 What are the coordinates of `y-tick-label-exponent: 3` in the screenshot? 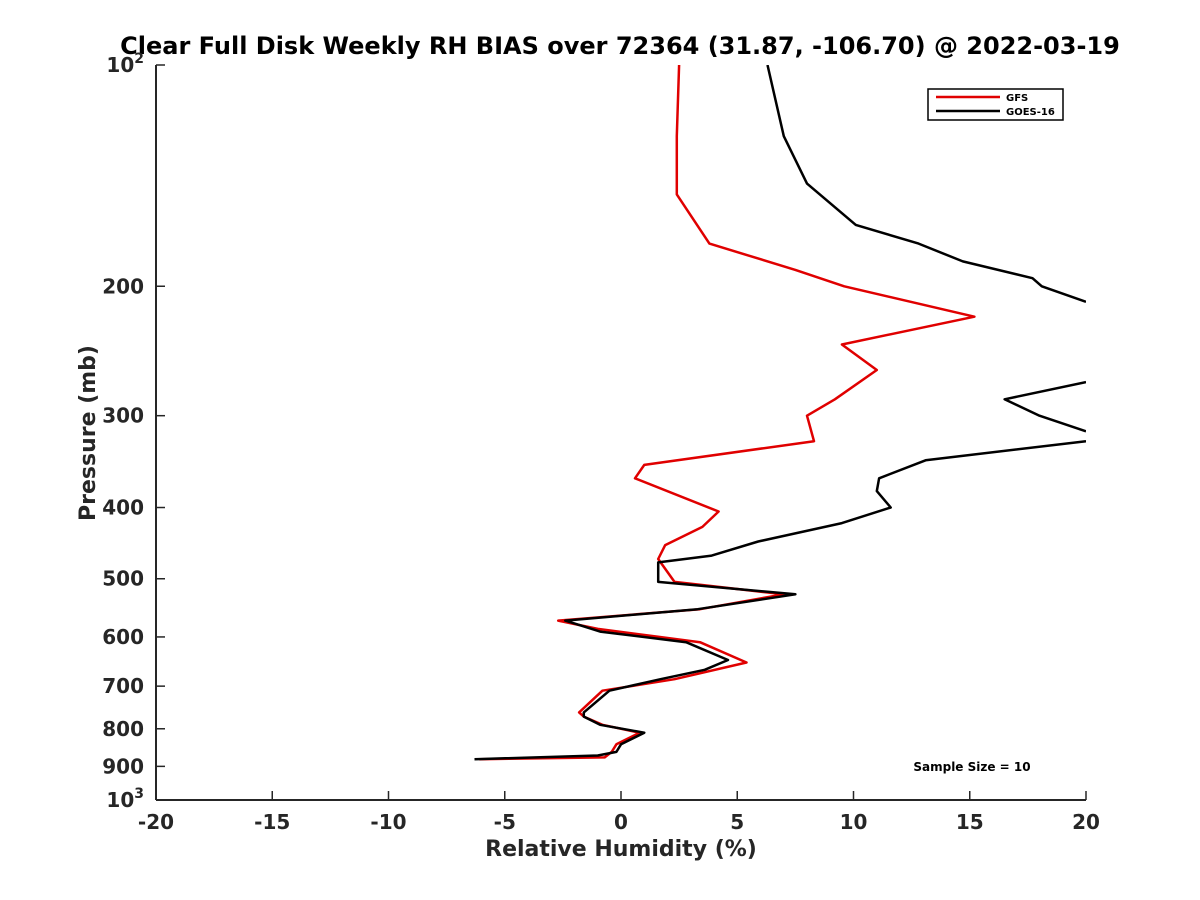 It's located at (139, 794).